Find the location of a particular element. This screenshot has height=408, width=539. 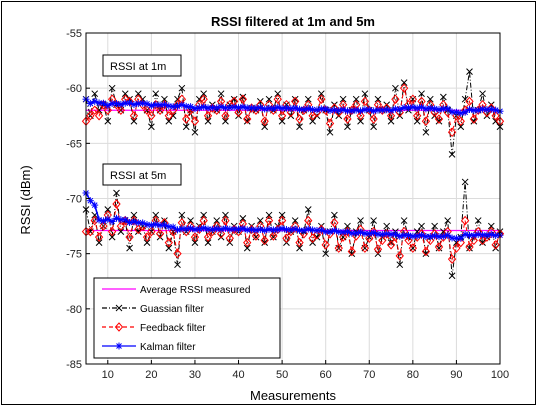

x-tick-label: 20 is located at coordinates (151, 375).